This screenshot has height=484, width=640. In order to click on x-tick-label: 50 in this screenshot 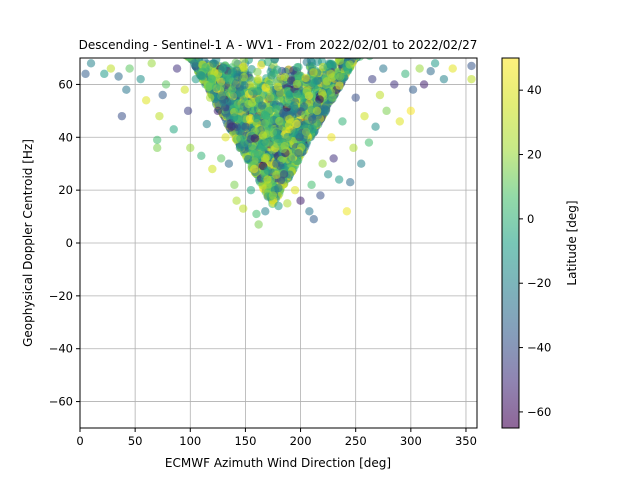, I will do `click(135, 441)`.